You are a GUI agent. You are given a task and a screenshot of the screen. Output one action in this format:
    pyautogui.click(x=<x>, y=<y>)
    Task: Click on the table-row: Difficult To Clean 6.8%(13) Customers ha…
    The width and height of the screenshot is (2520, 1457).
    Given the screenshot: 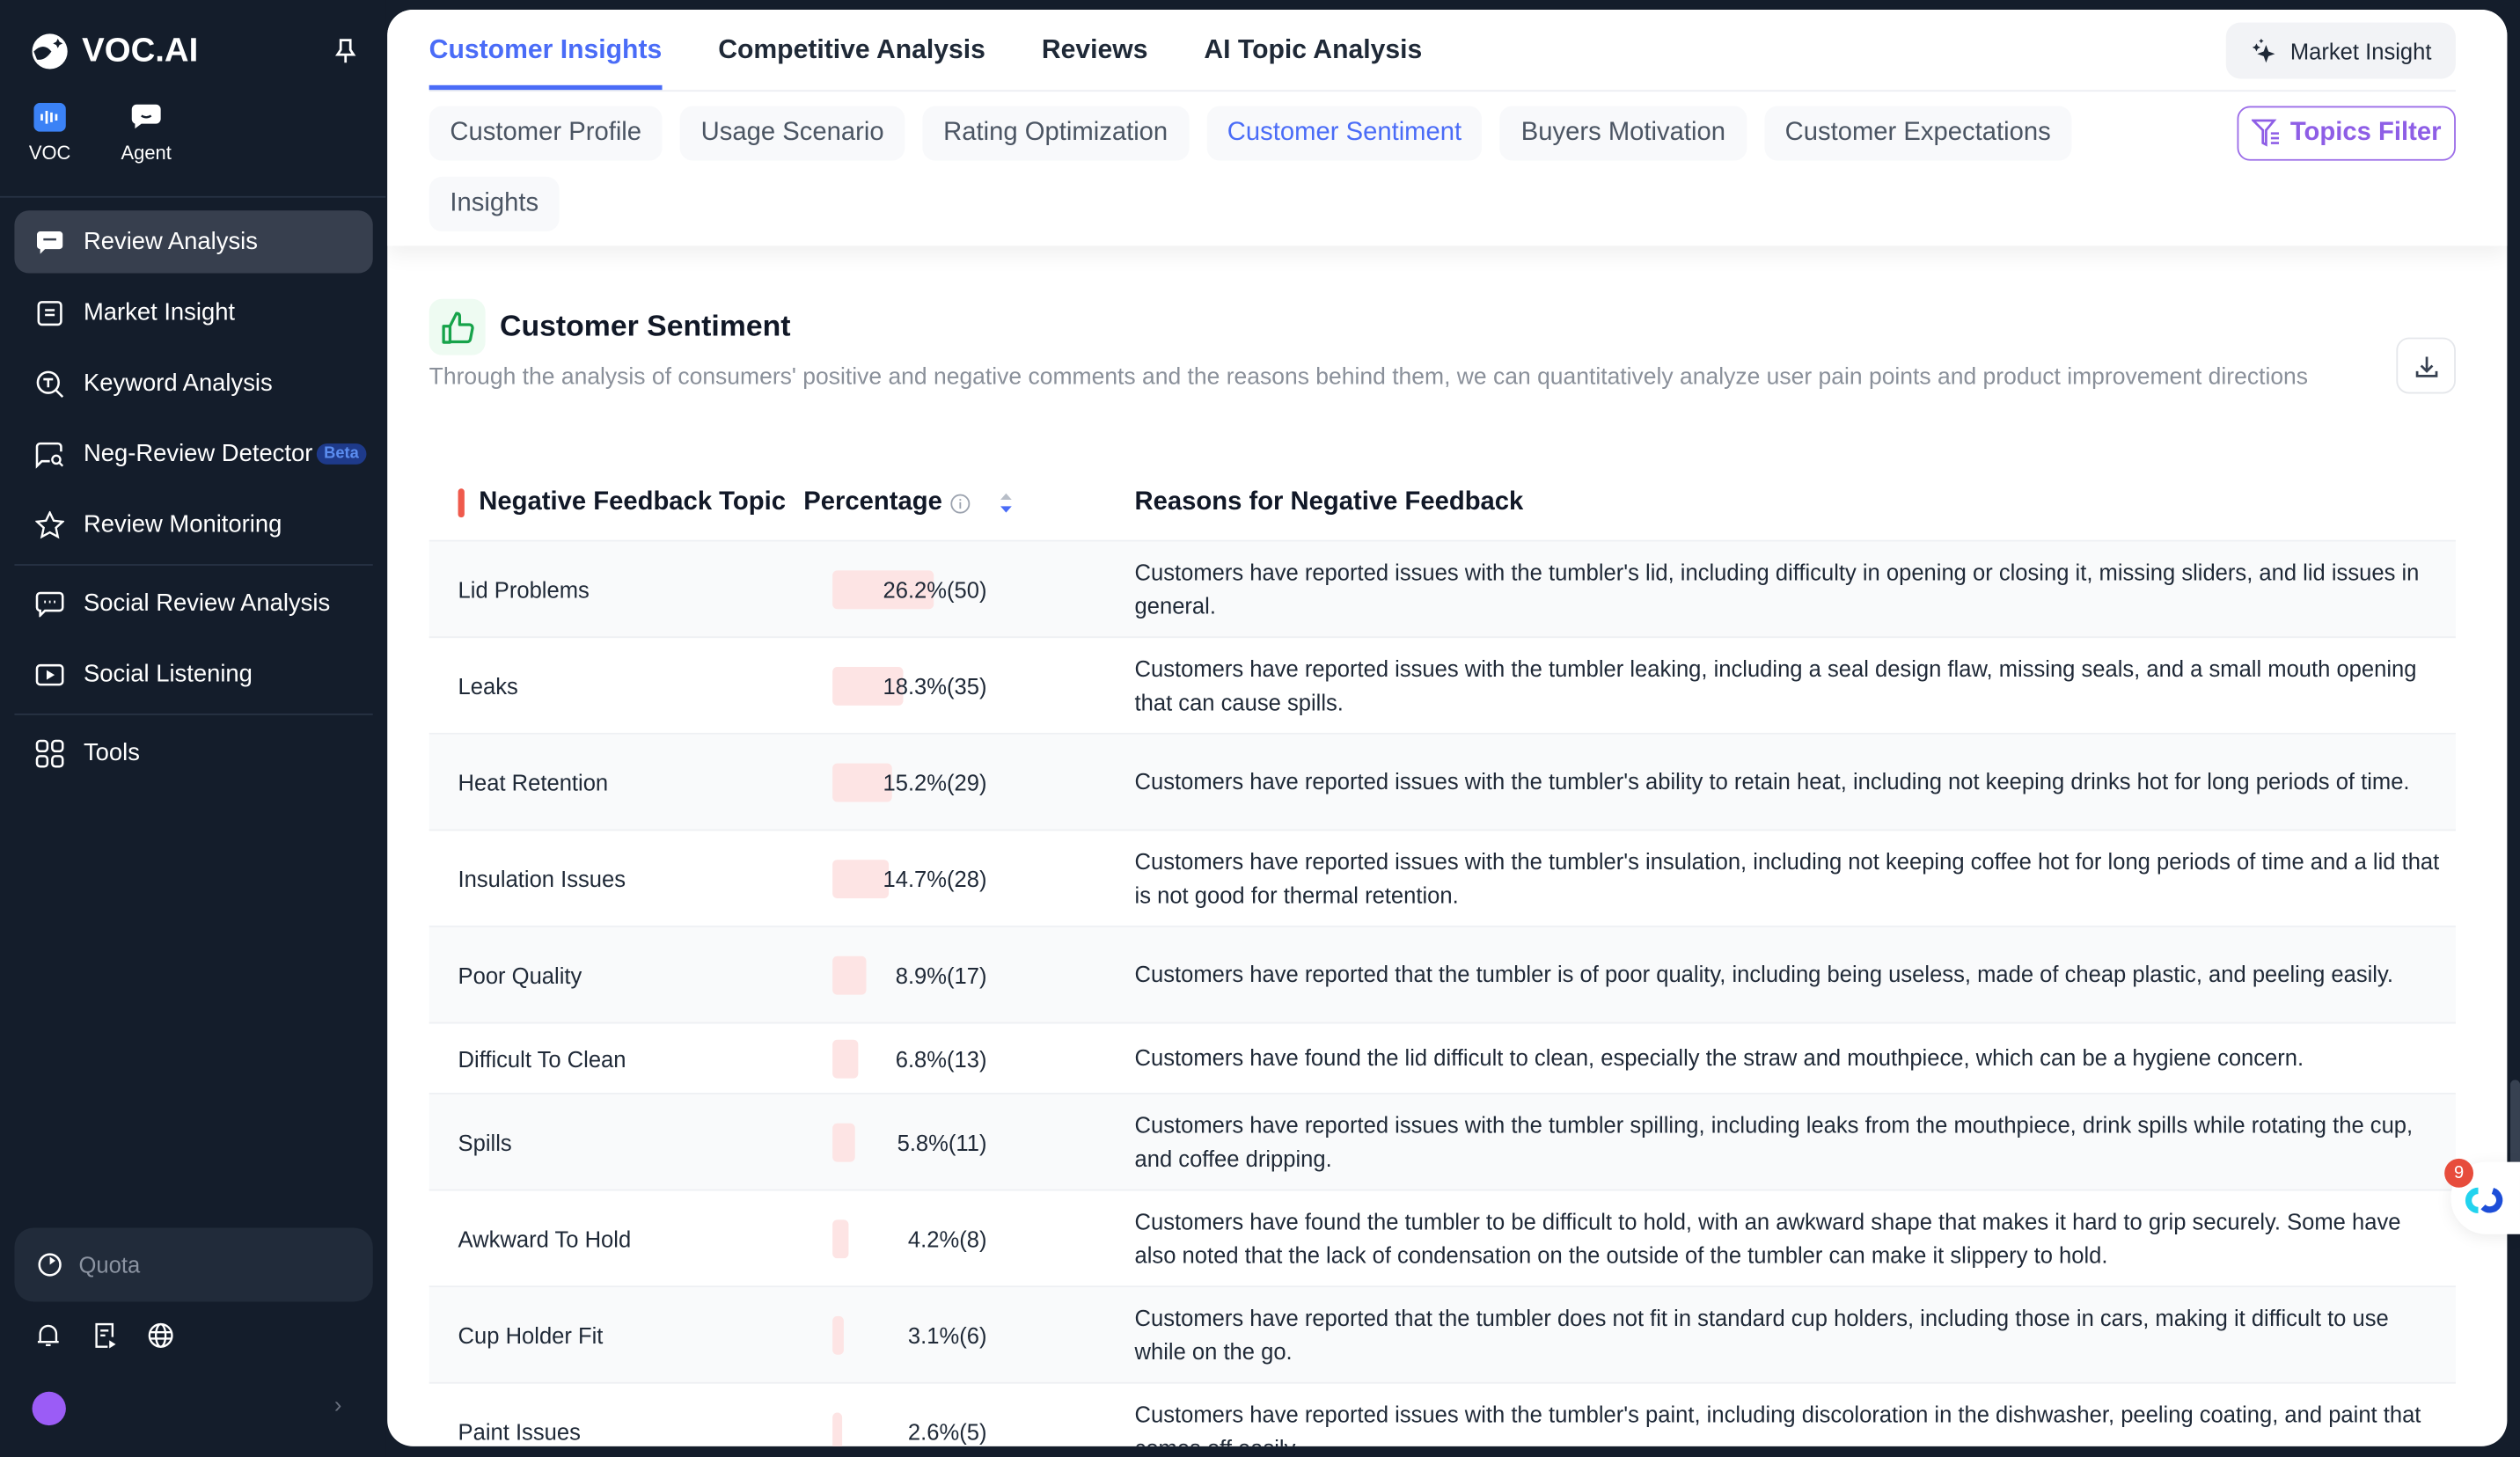 What is the action you would take?
    pyautogui.click(x=1442, y=1059)
    